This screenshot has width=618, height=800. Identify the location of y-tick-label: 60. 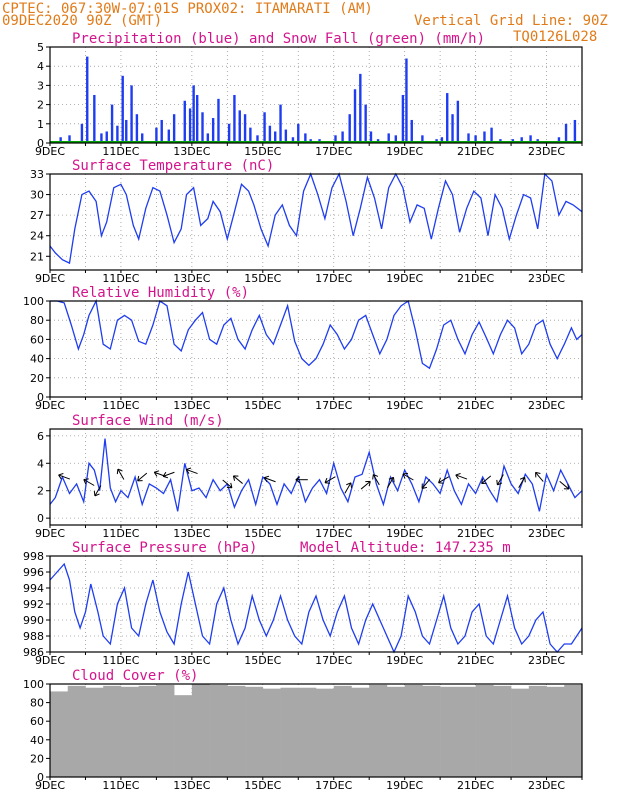
(37, 339).